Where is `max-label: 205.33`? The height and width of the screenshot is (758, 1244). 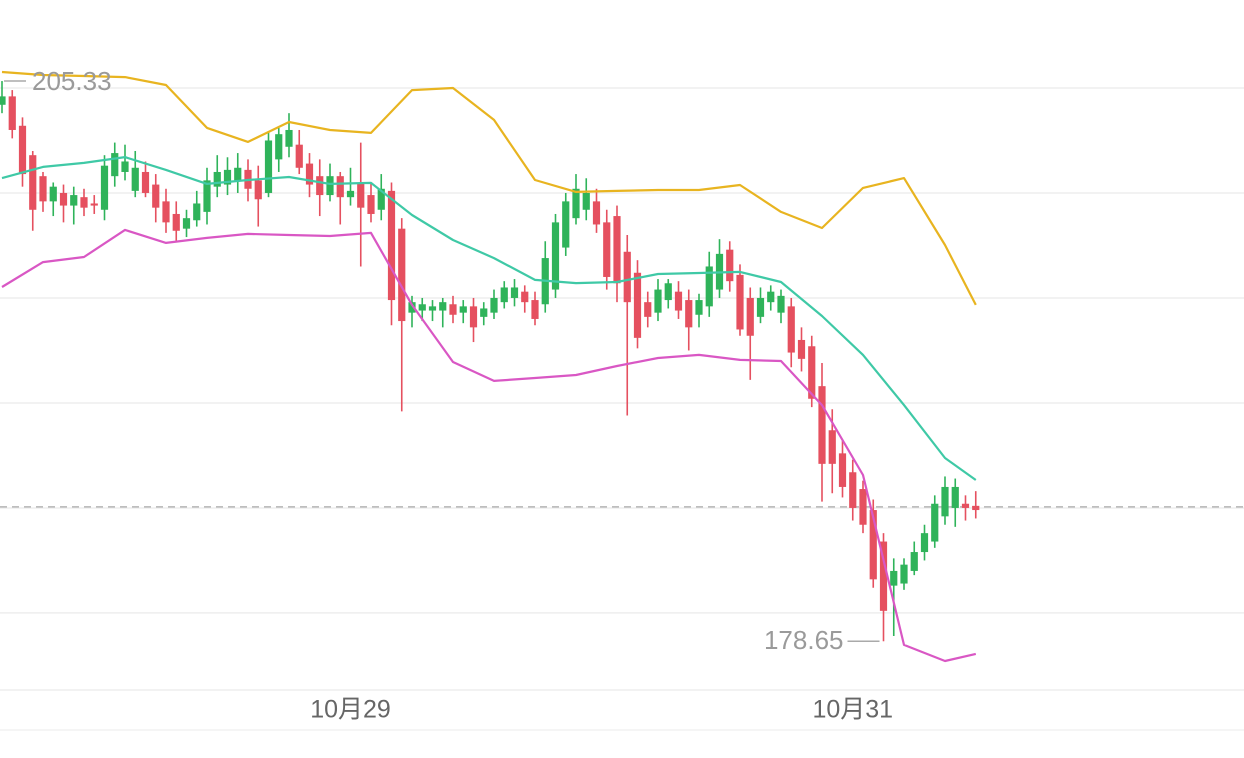
max-label: 205.33 is located at coordinates (72, 81).